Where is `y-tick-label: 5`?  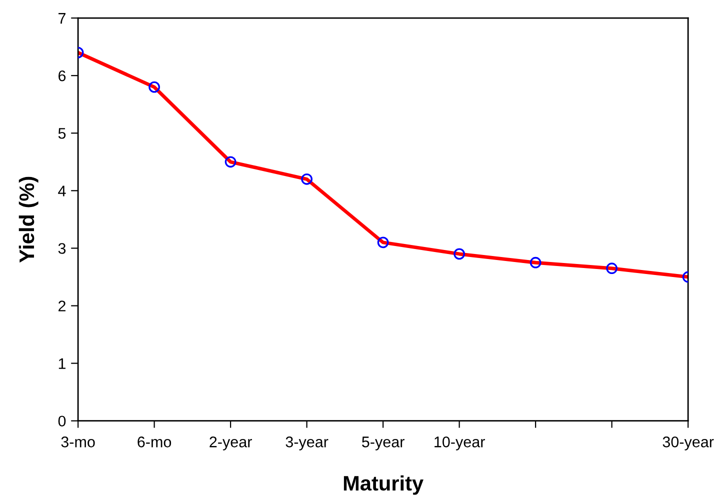
y-tick-label: 5 is located at coordinates (62, 133).